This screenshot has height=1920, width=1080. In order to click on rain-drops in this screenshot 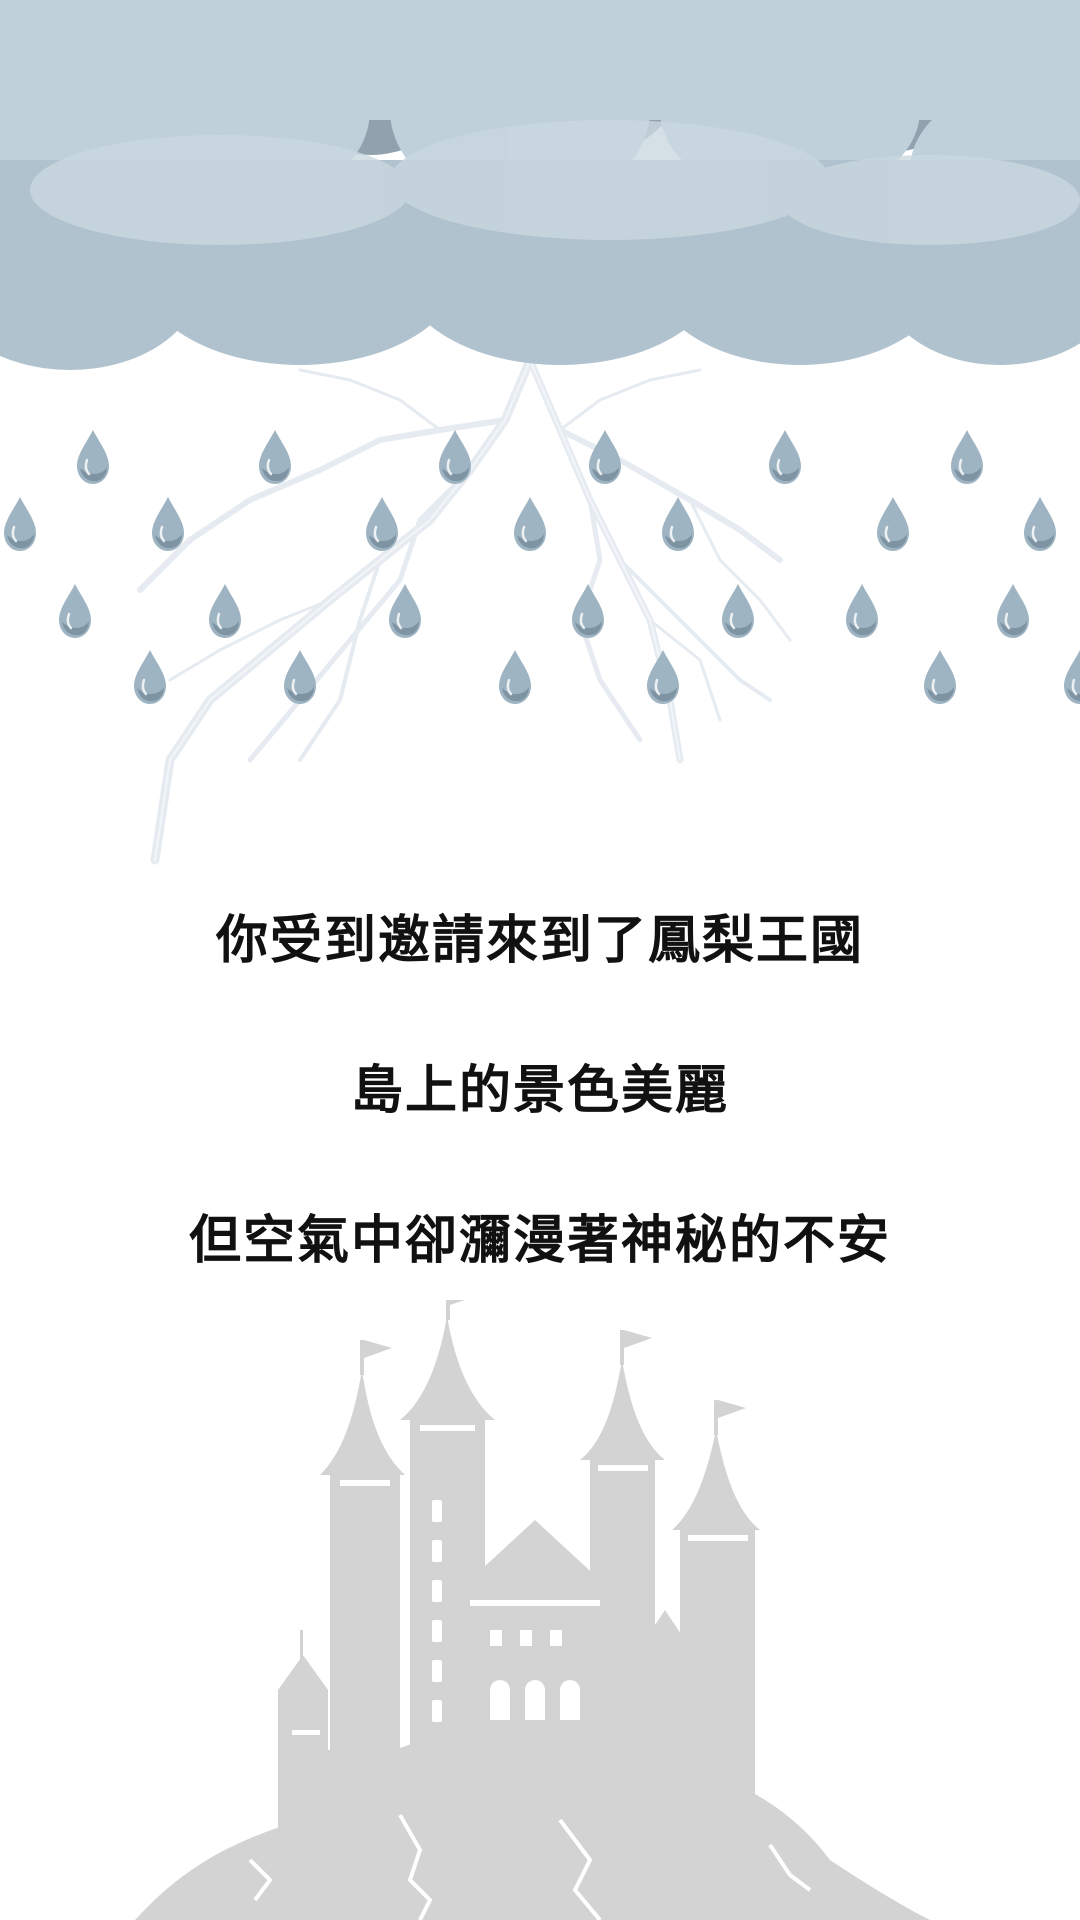, I will do `click(541, 567)`.